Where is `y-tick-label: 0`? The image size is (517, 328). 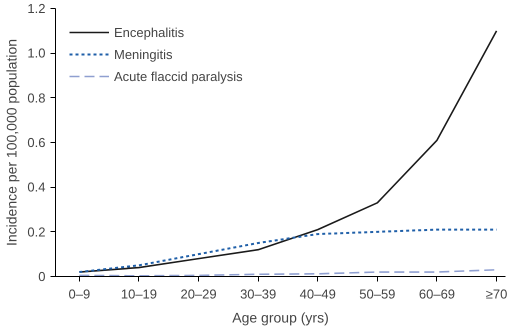 y-tick-label: 0 is located at coordinates (42, 276).